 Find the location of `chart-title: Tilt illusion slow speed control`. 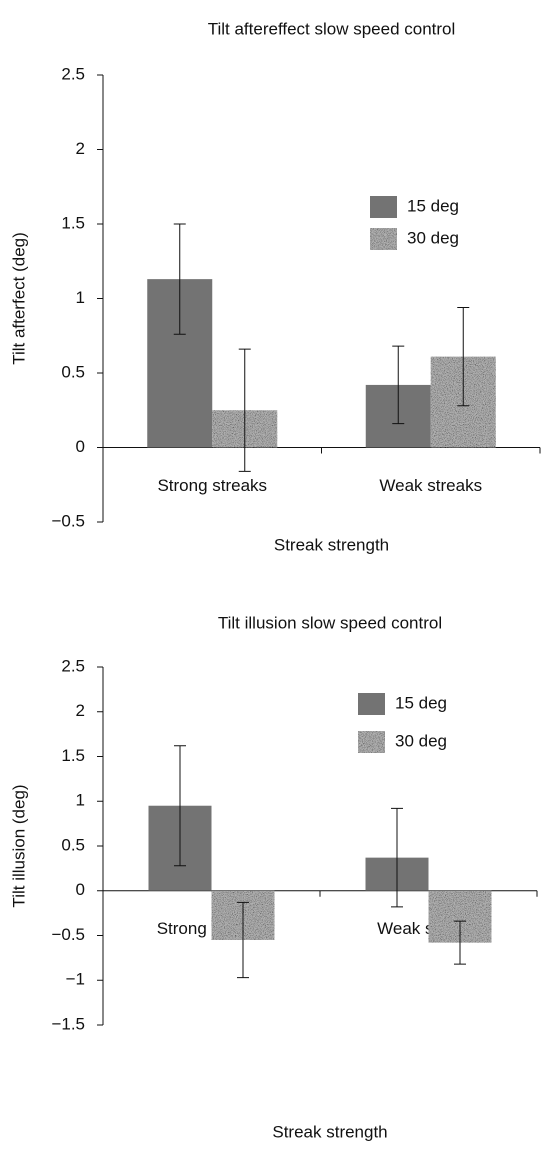

chart-title: Tilt illusion slow speed control is located at coordinates (330, 622).